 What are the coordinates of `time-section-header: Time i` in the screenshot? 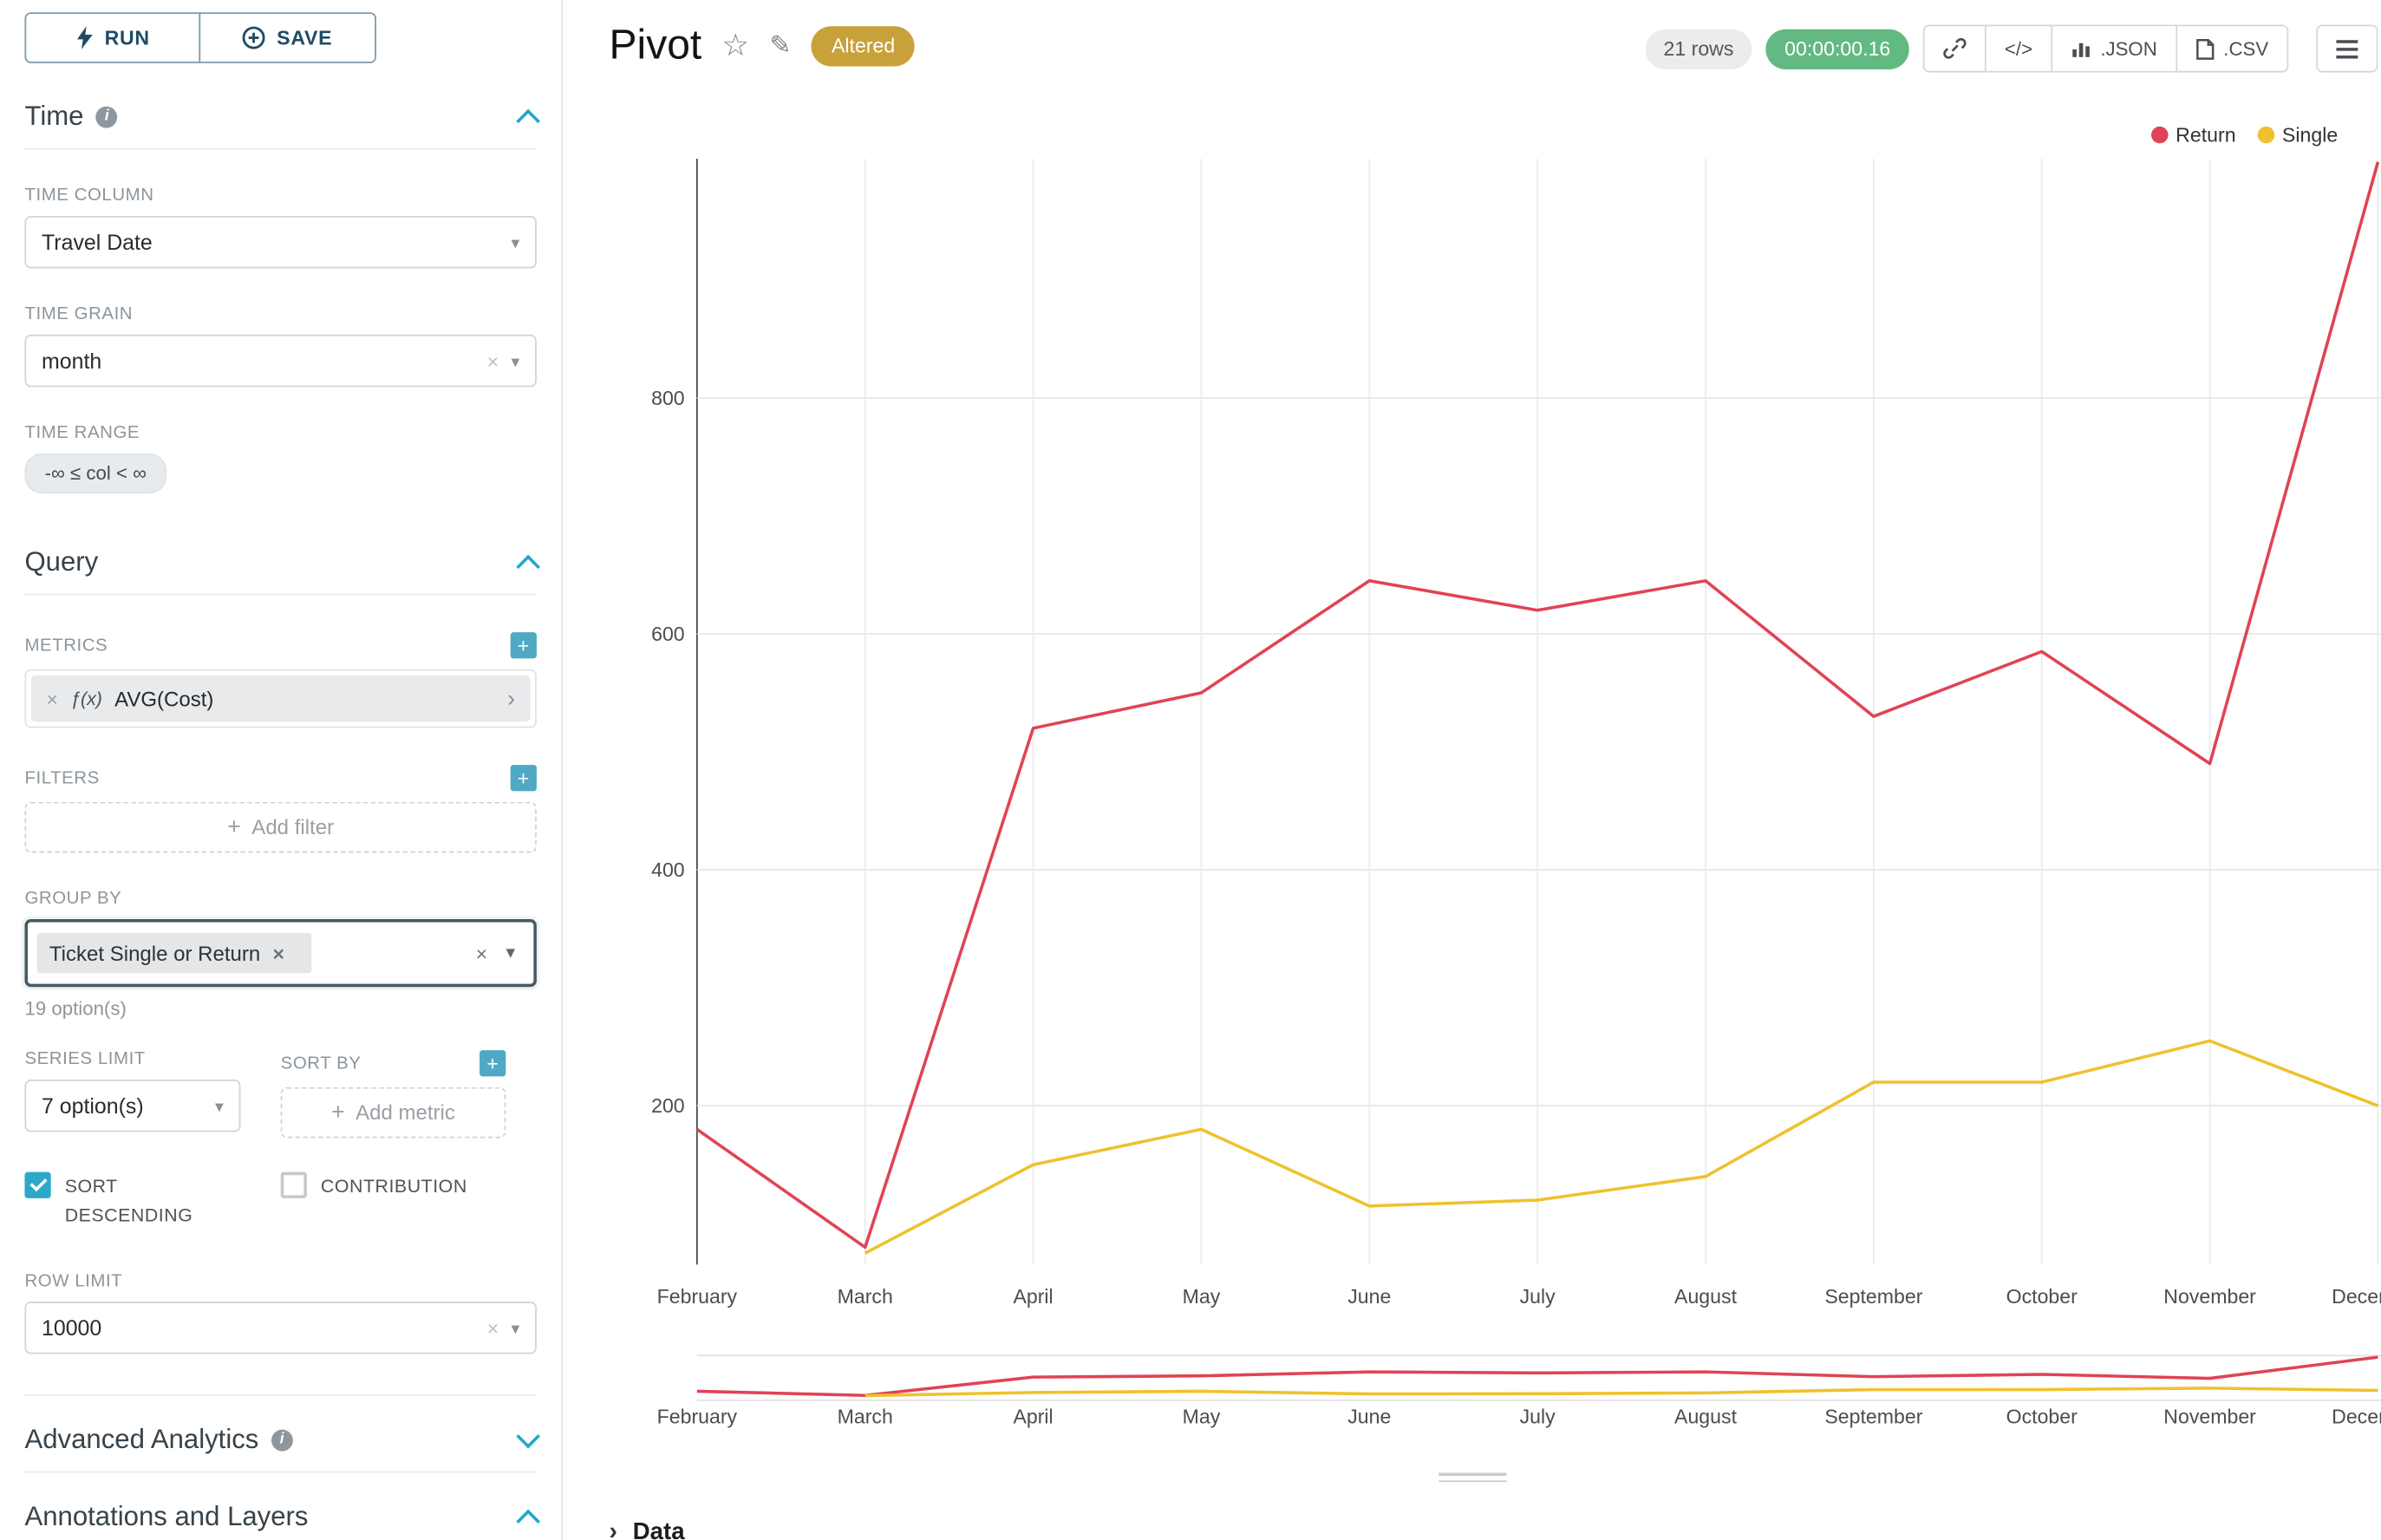 It's located at (282, 116).